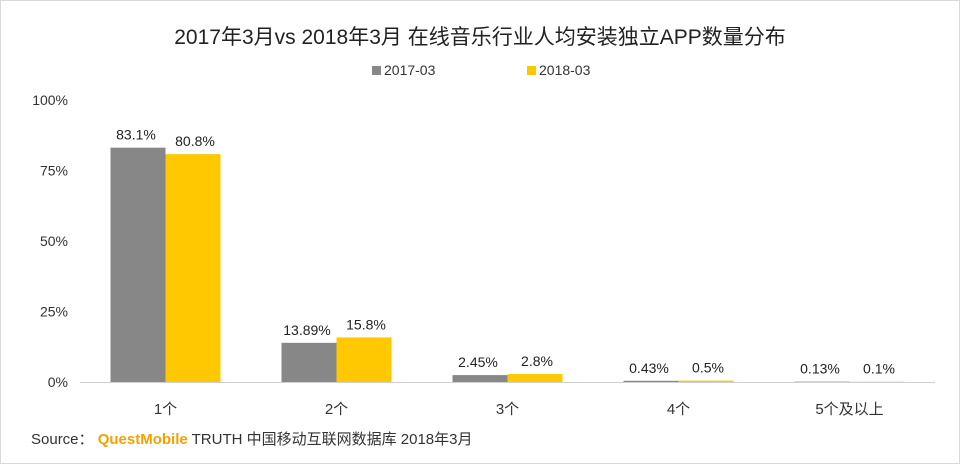  Describe the element at coordinates (332, 439) in the screenshot. I see `source-text: TRUTH 中国移动互联网数据库 2018年3月` at that location.